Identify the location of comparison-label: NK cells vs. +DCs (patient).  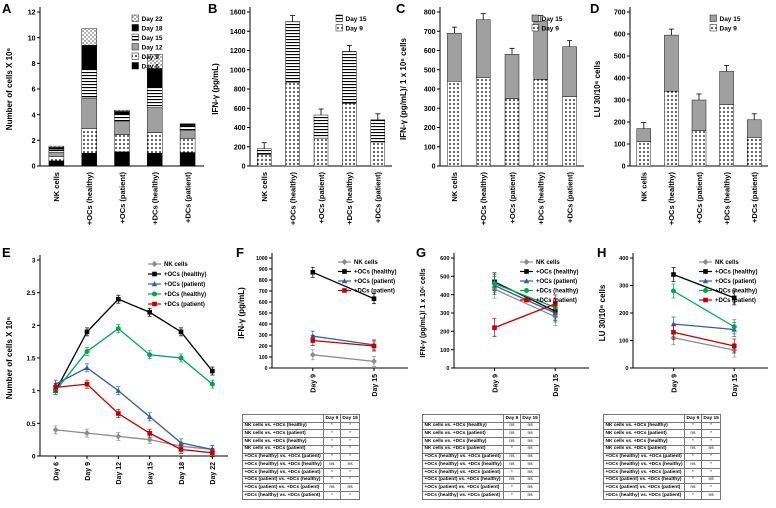
(283, 449).